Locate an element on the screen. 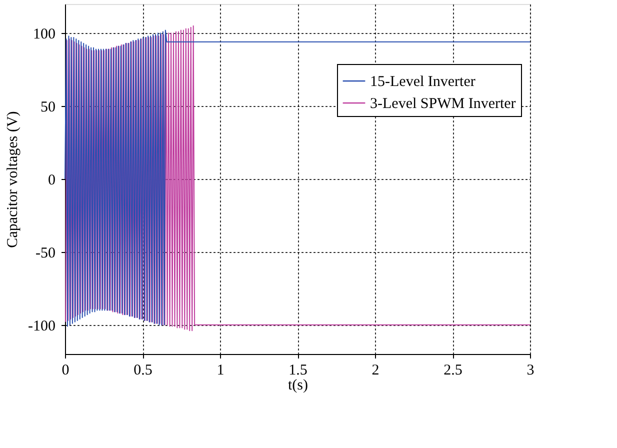 The width and height of the screenshot is (617, 448). x-tick-label: 0.5 is located at coordinates (143, 370).